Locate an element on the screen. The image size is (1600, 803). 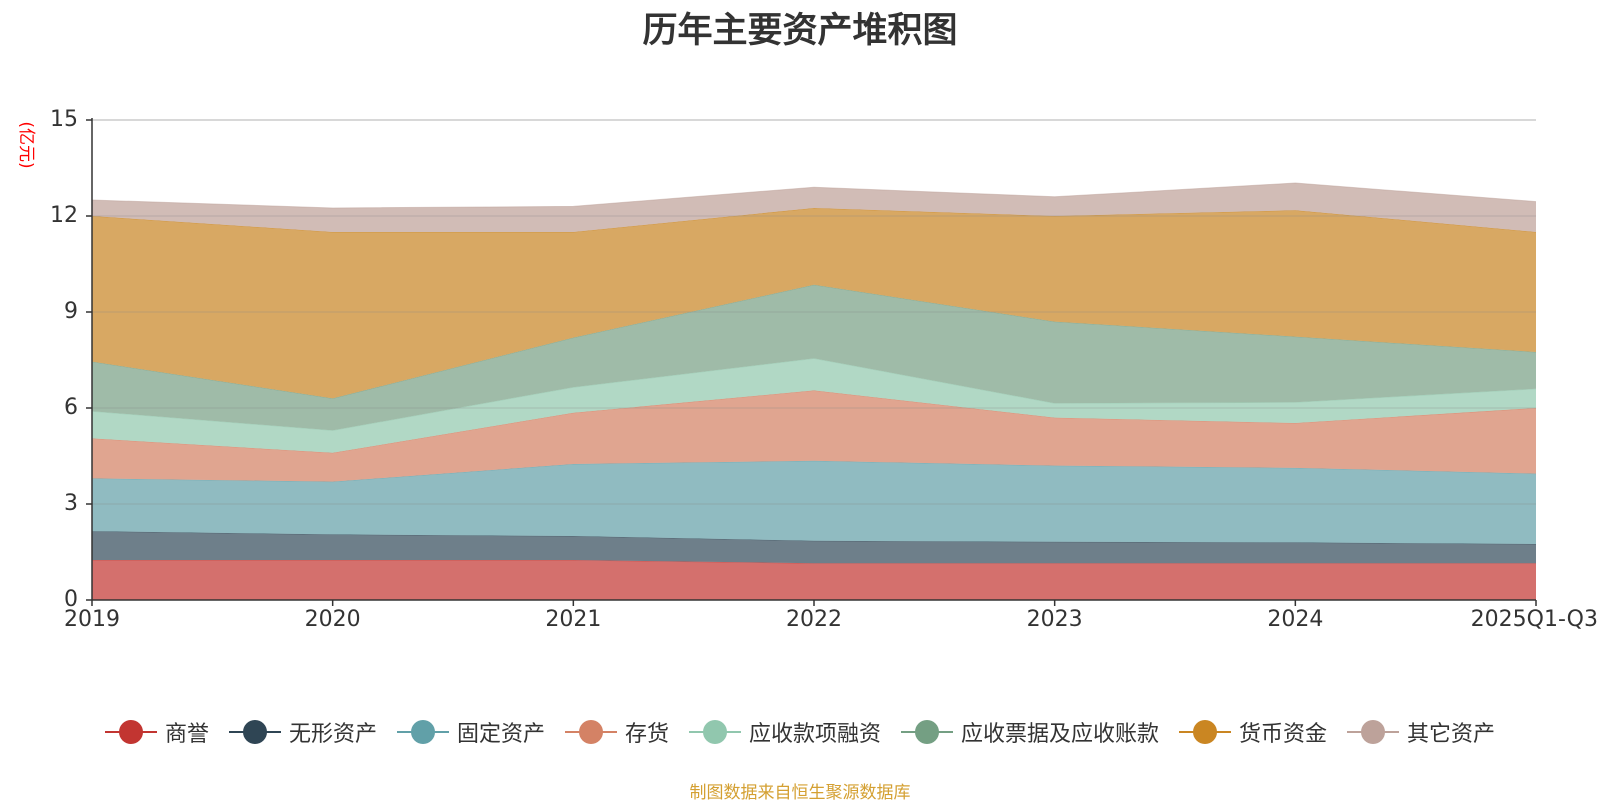
legend-label: 货币资金 is located at coordinates (1283, 734).